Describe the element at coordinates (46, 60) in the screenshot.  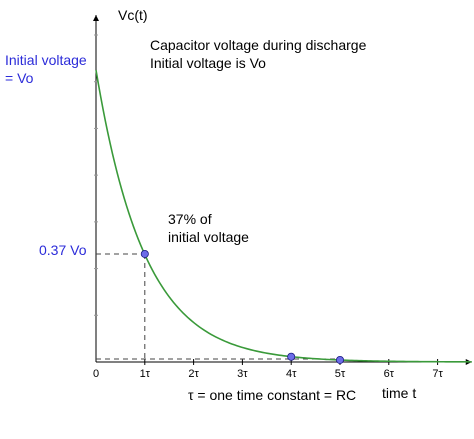
I see `initial-voltage-label-line-1: Initial voltage` at that location.